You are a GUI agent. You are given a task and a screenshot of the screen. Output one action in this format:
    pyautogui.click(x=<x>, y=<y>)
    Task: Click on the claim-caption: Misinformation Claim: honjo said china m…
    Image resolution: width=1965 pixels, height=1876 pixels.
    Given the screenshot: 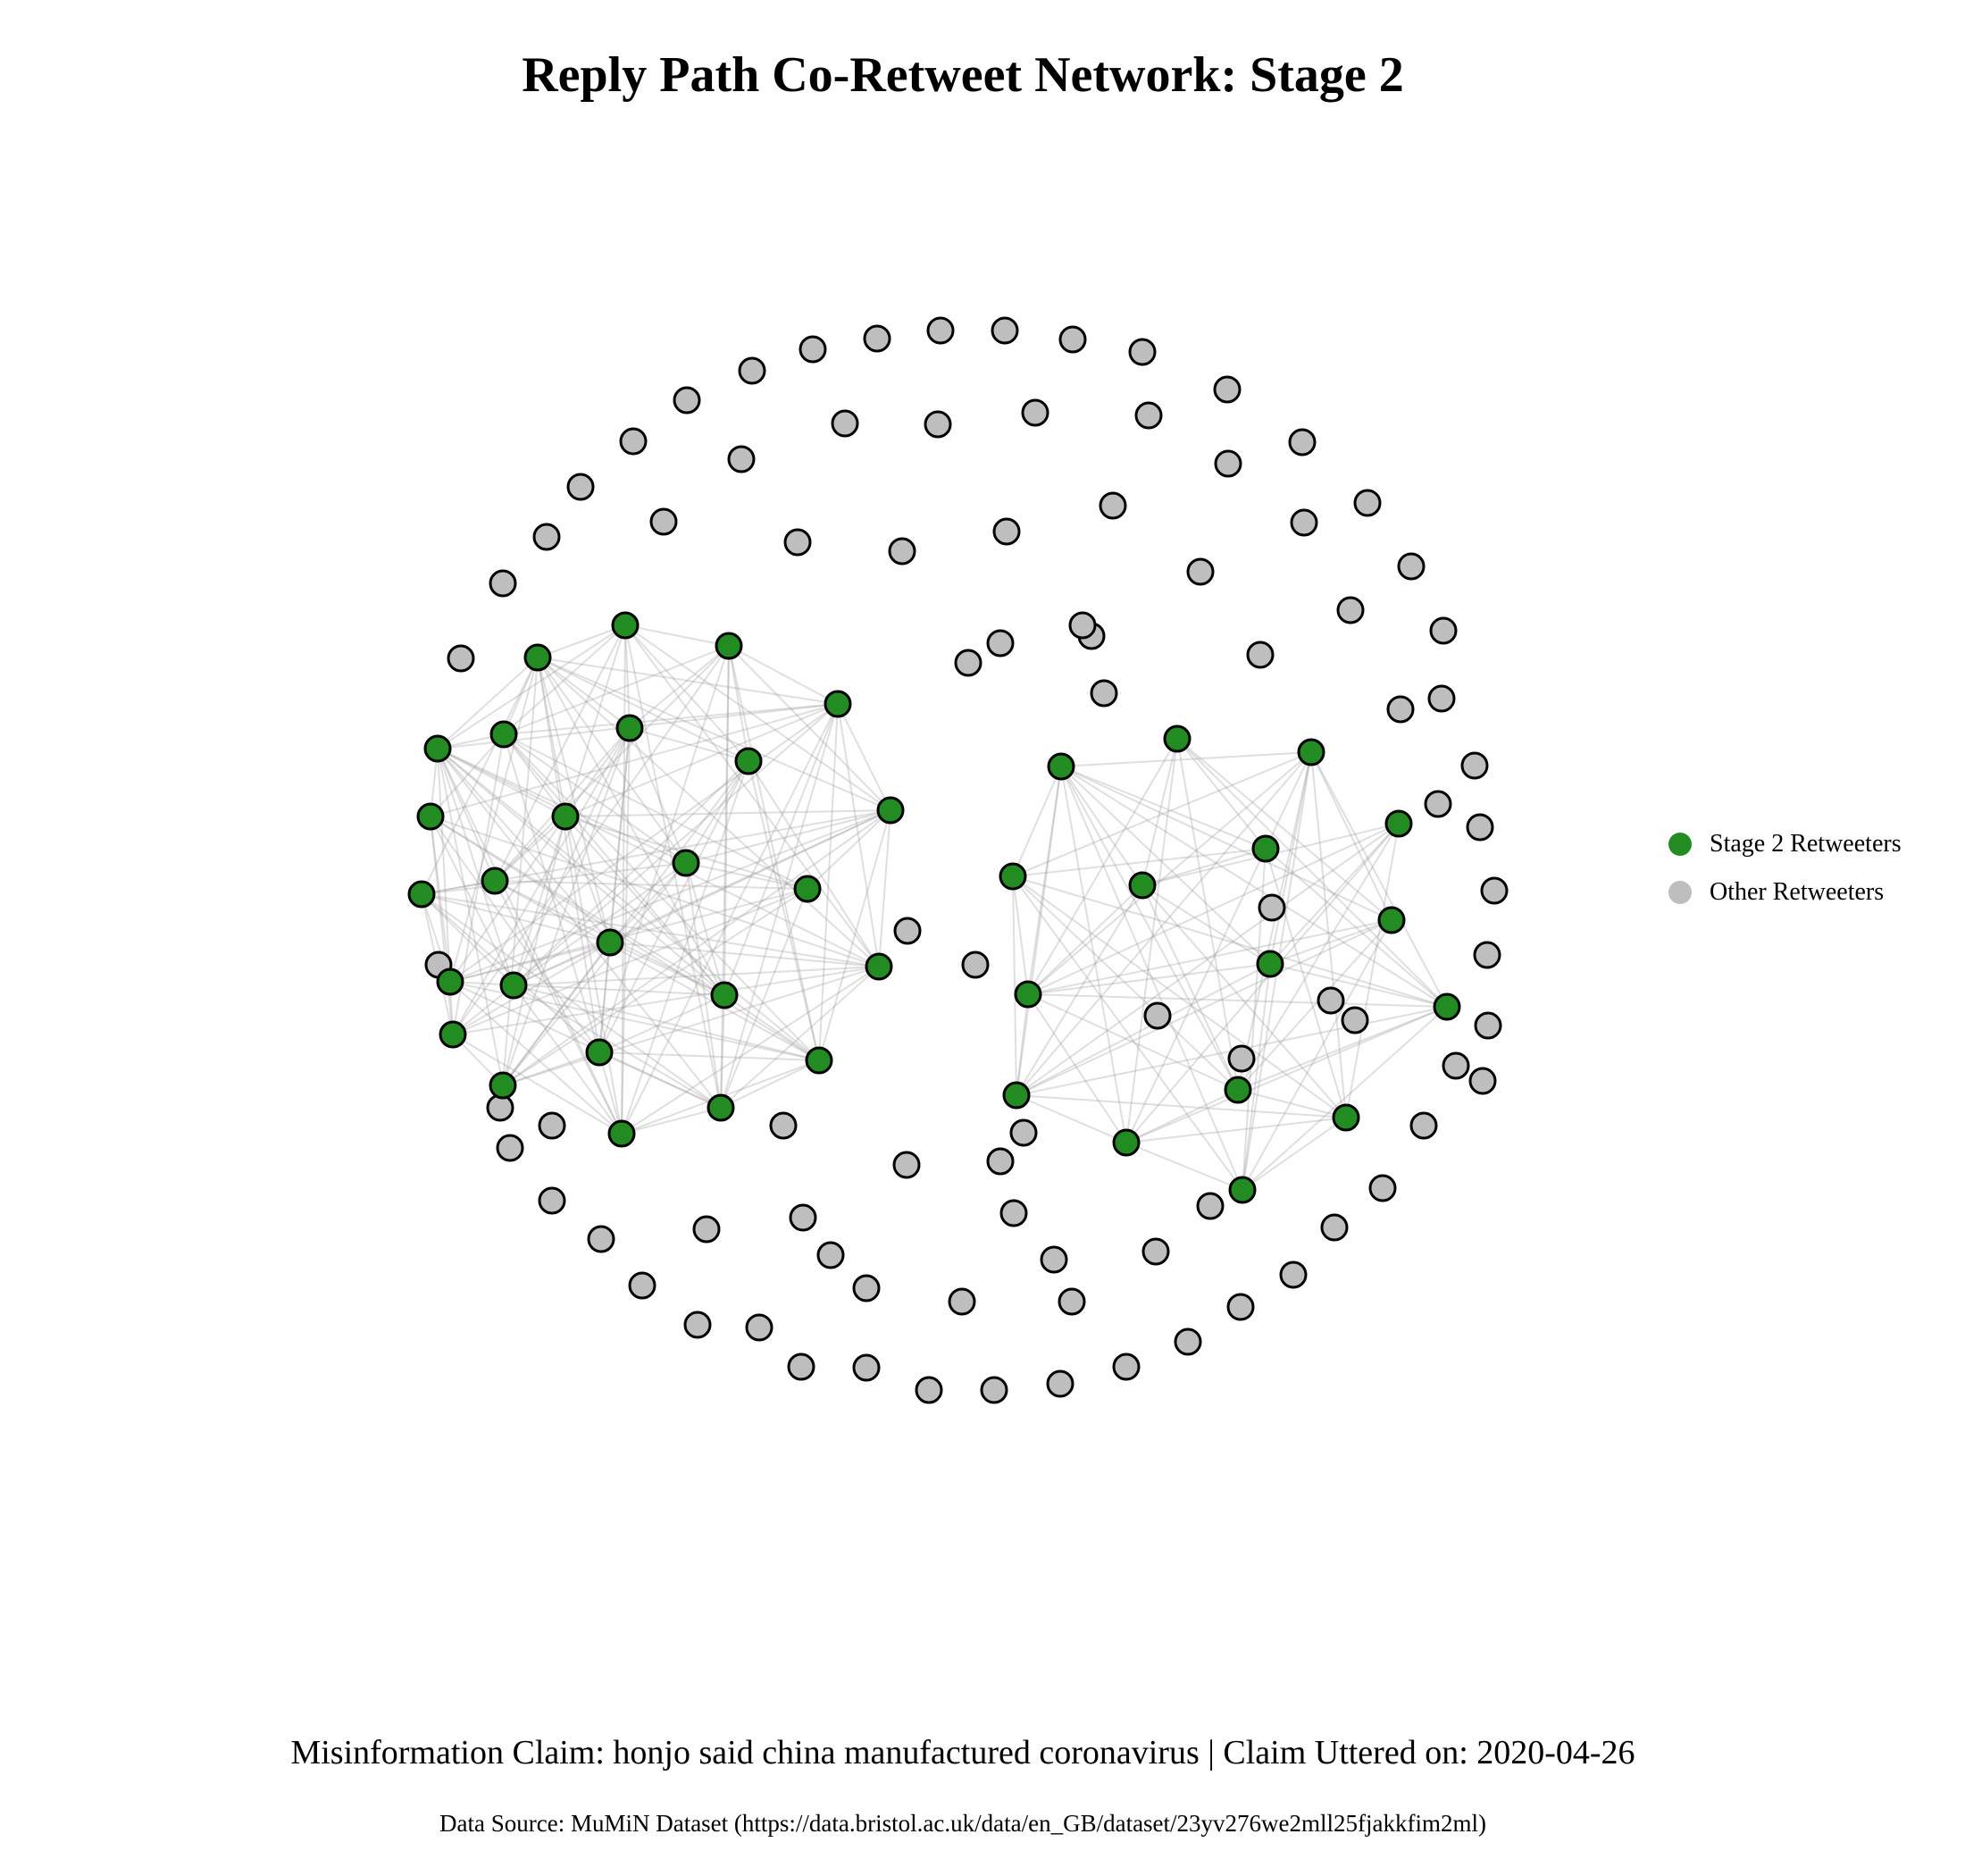 What is the action you would take?
    pyautogui.click(x=963, y=1752)
    